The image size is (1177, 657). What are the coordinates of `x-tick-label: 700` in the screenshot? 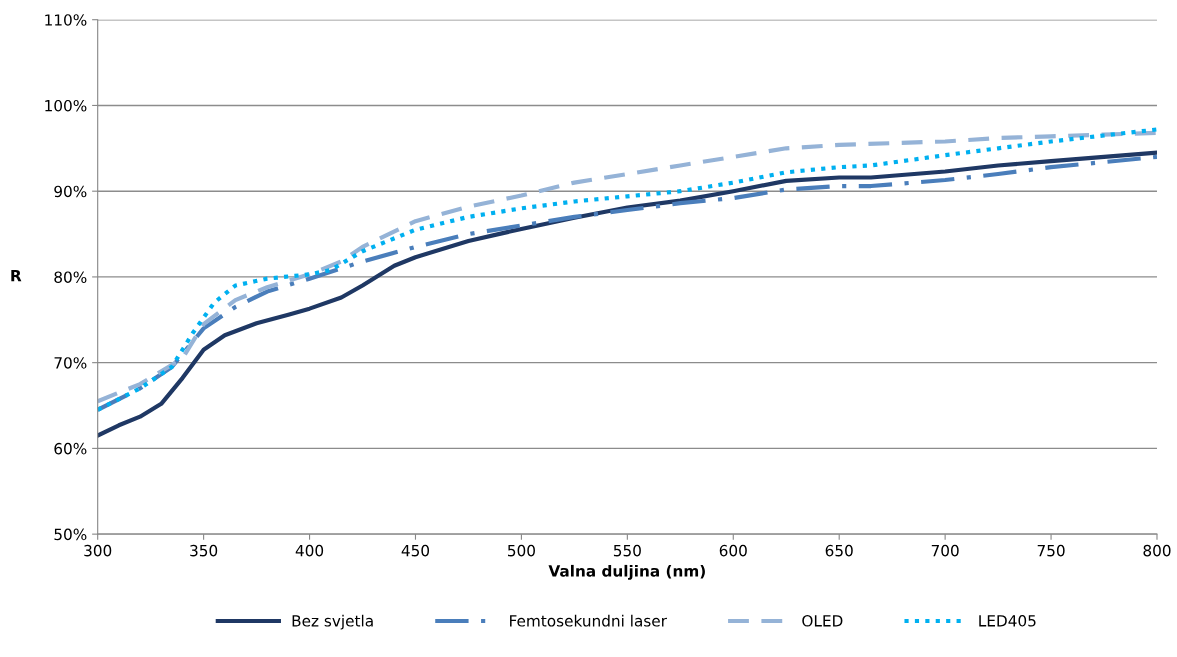 It's located at (945, 550).